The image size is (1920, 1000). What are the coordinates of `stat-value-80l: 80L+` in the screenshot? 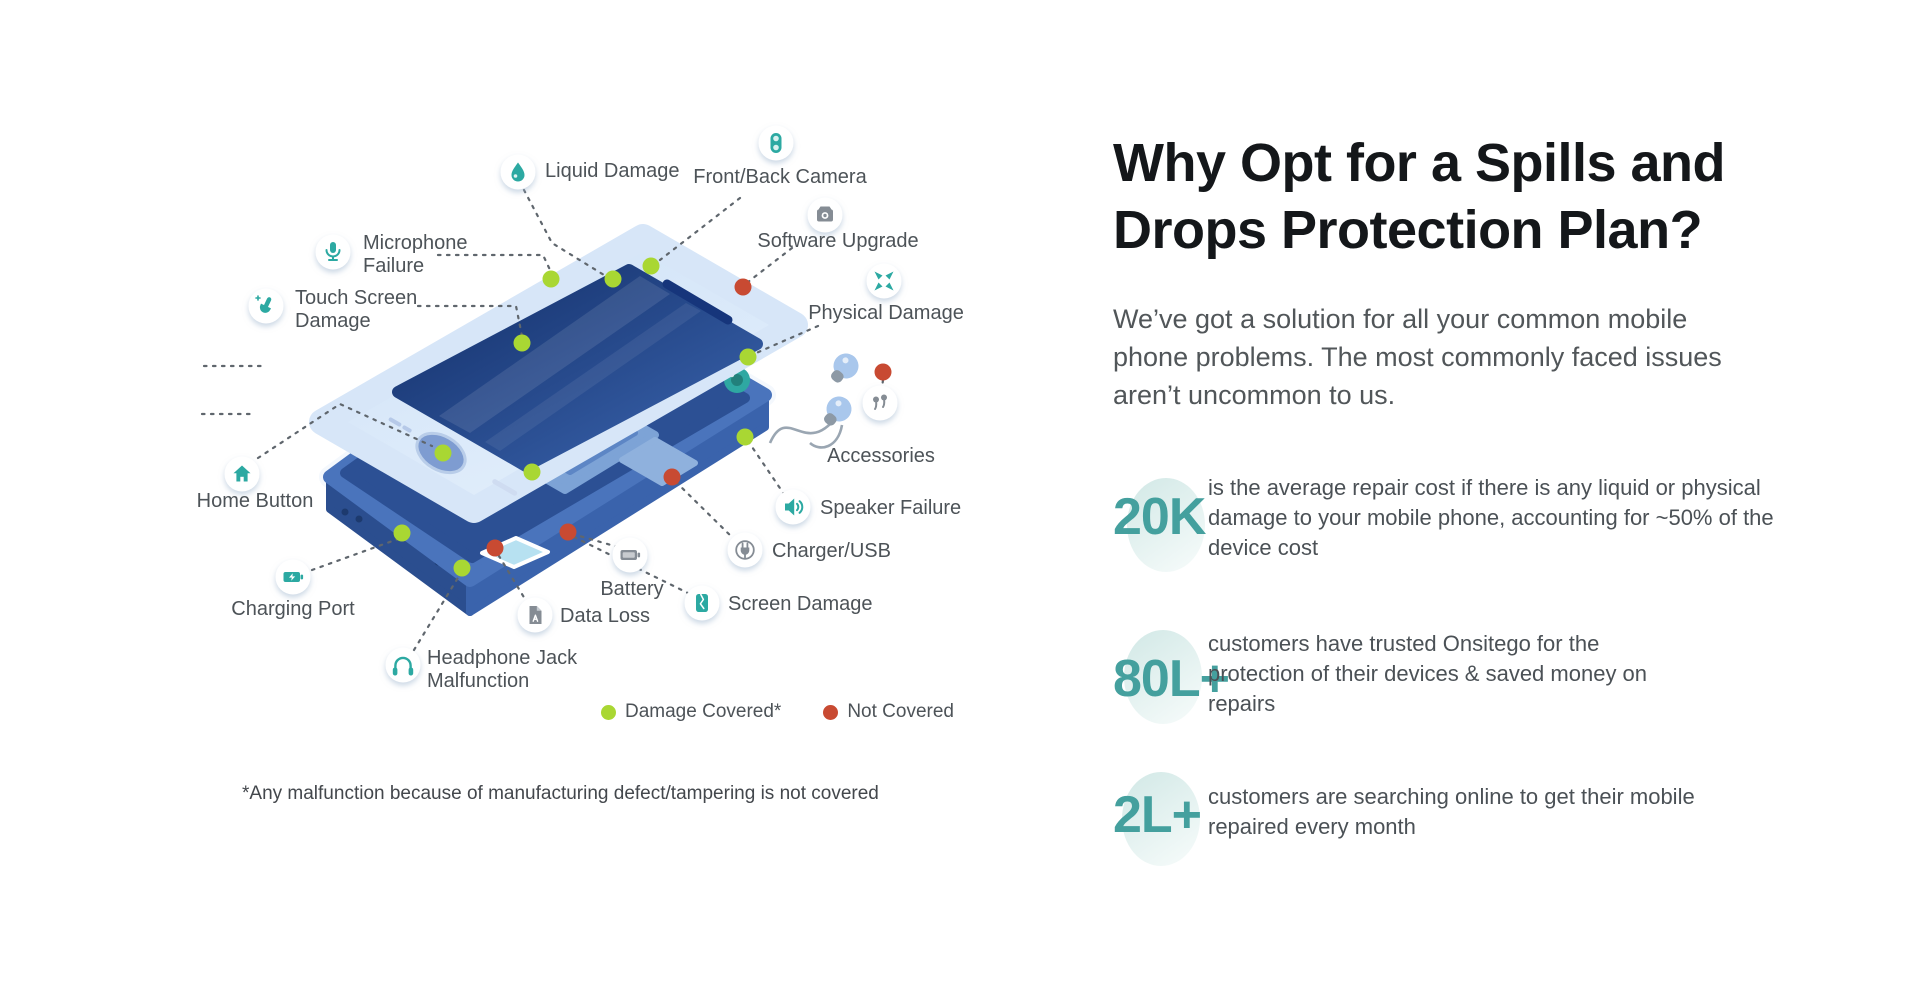 It's located at (1171, 679).